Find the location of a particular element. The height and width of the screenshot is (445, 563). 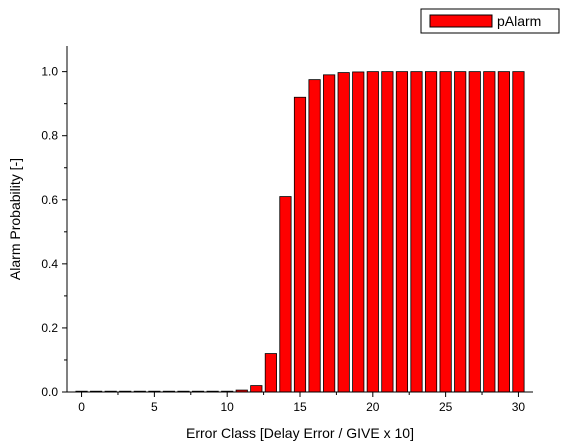

x-tick-label: 0 is located at coordinates (81, 407).